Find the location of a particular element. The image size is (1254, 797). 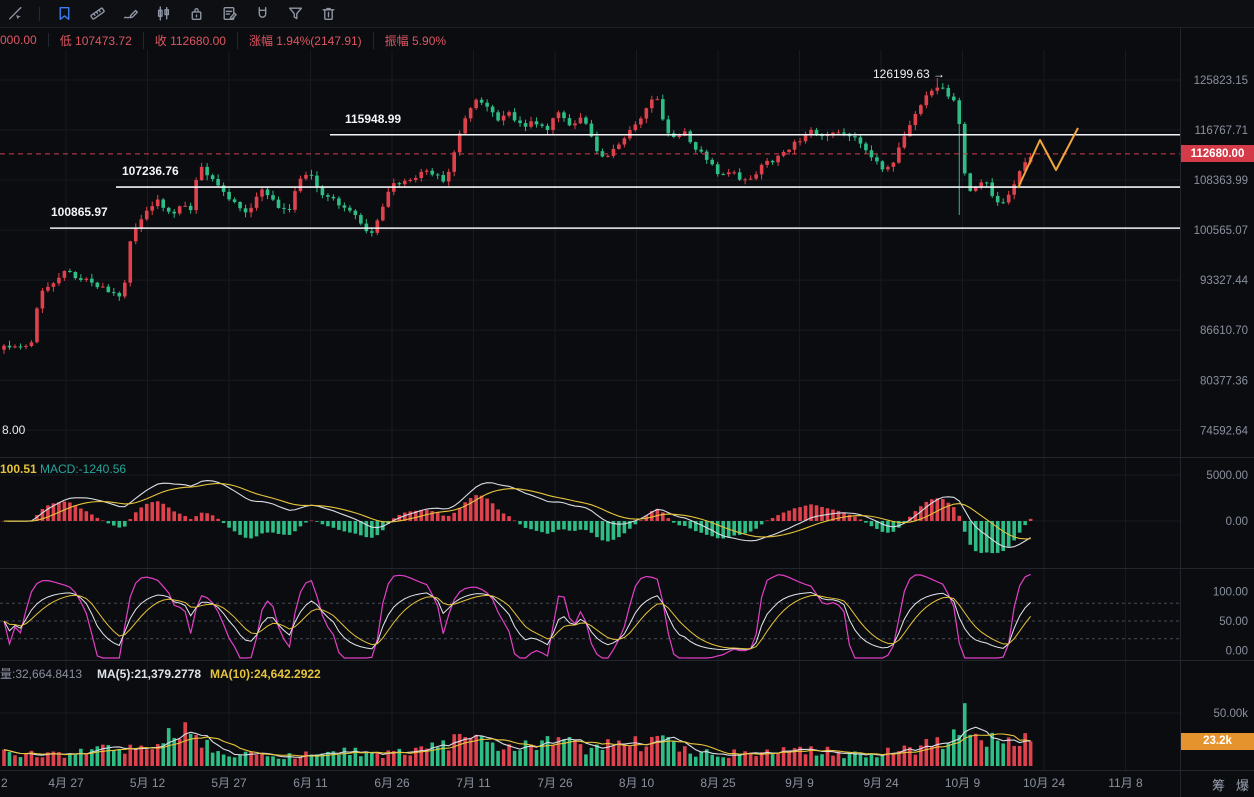

resistance-line-label: 115948.99 is located at coordinates (373, 118).